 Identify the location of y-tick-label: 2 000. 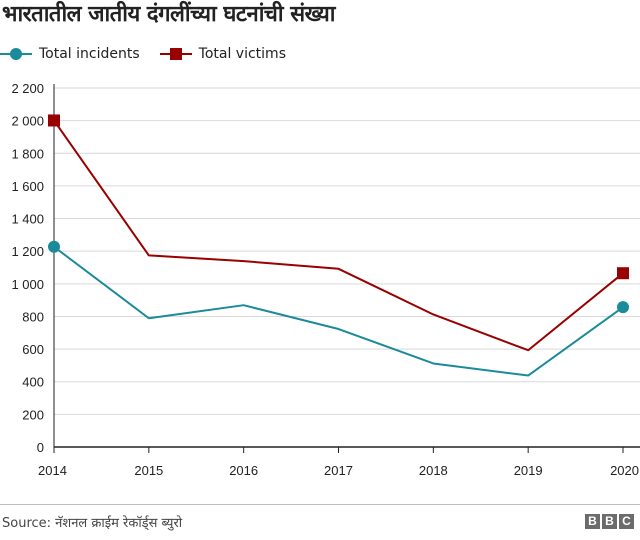
(27, 121).